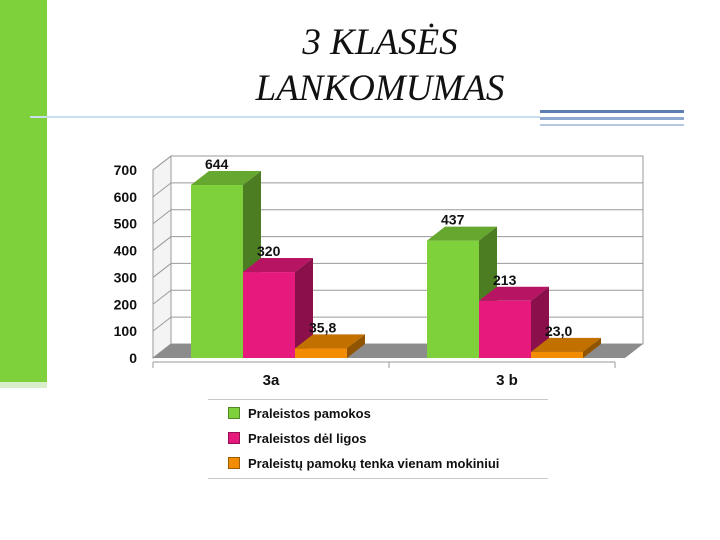 This screenshot has width=720, height=540. What do you see at coordinates (322, 327) in the screenshot?
I see `bar-value-label: 35,8` at bounding box center [322, 327].